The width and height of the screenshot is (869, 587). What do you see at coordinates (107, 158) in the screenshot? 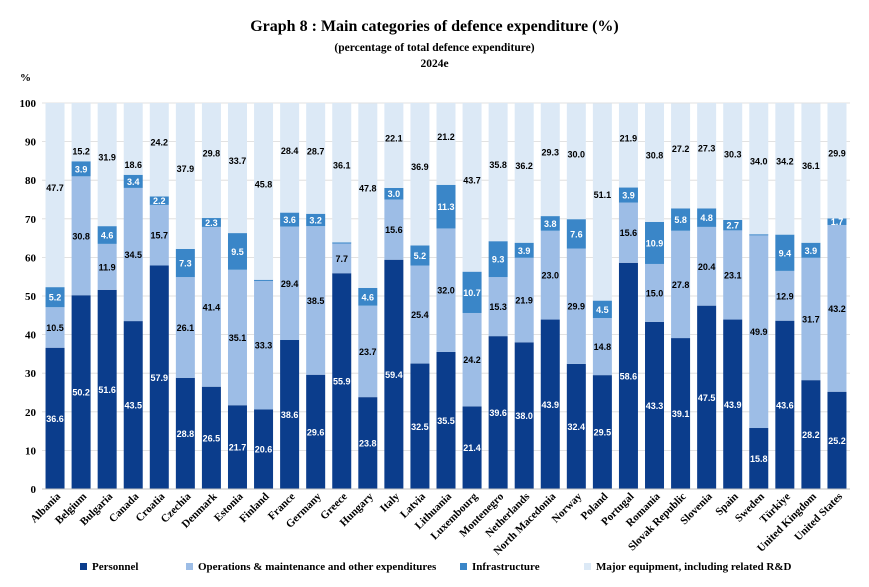
I see `data-label-equipment: 31.9` at bounding box center [107, 158].